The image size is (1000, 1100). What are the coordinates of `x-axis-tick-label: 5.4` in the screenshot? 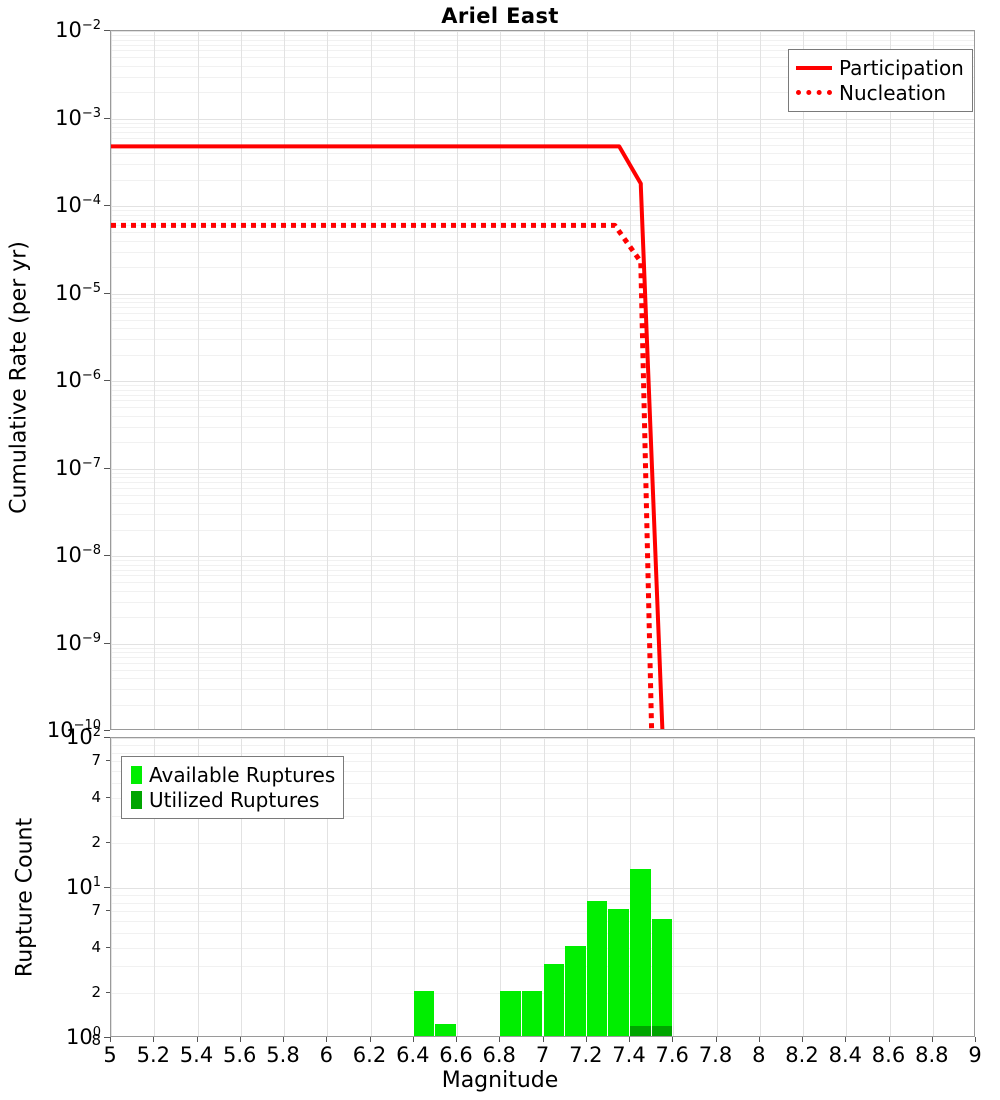 It's located at (196, 1055).